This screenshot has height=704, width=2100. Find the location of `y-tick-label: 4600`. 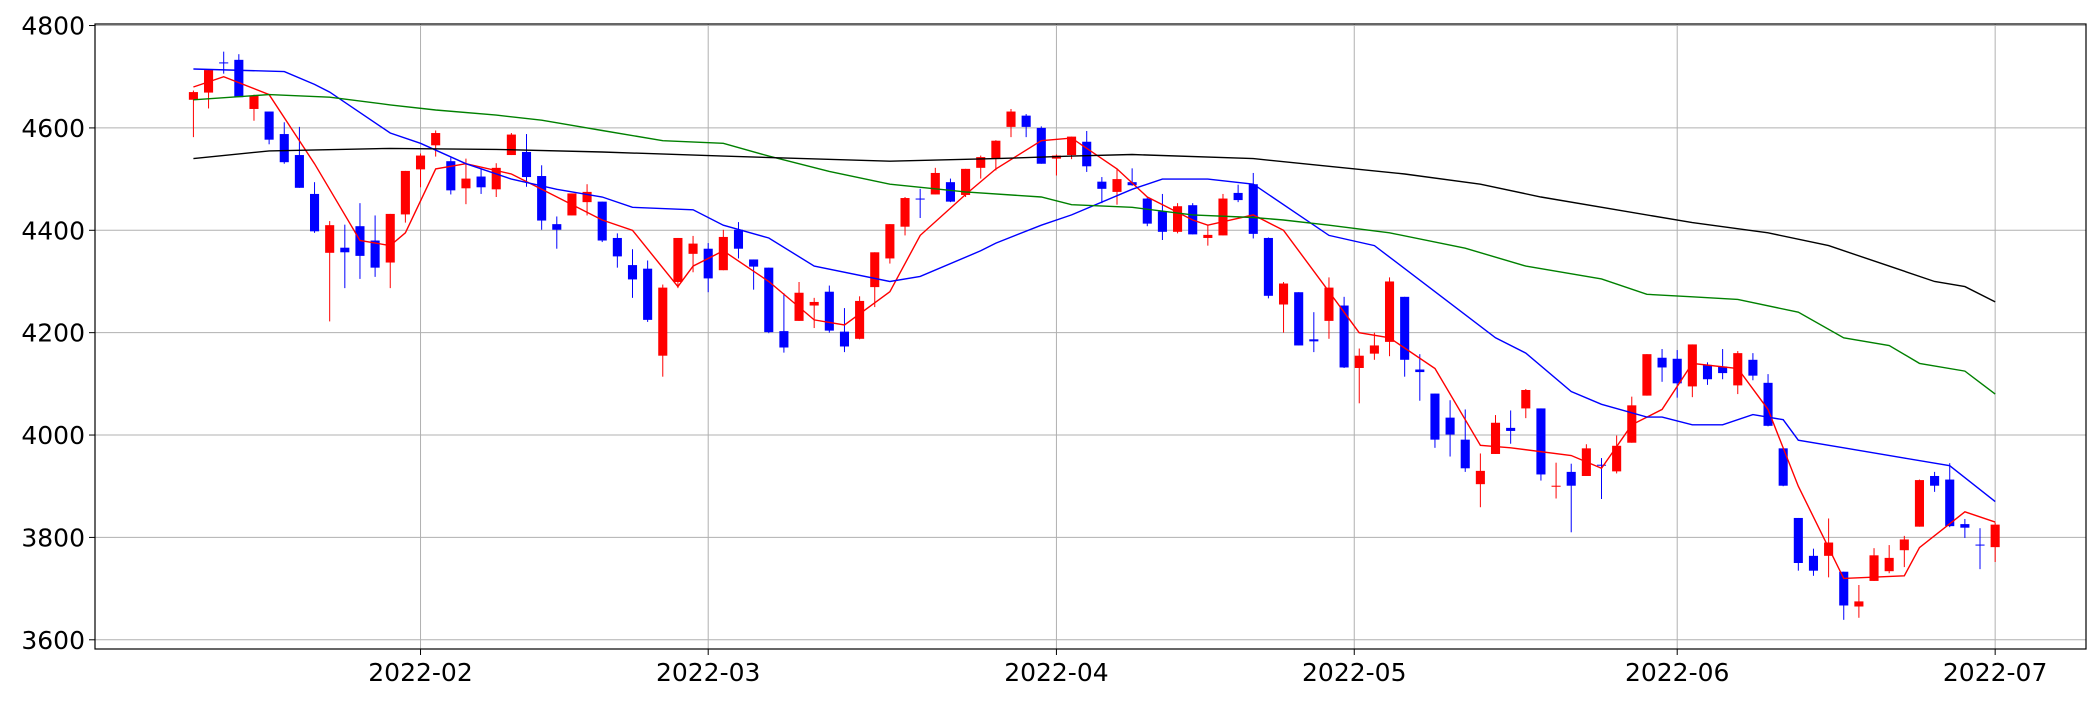

y-tick-label: 4600 is located at coordinates (53, 128).